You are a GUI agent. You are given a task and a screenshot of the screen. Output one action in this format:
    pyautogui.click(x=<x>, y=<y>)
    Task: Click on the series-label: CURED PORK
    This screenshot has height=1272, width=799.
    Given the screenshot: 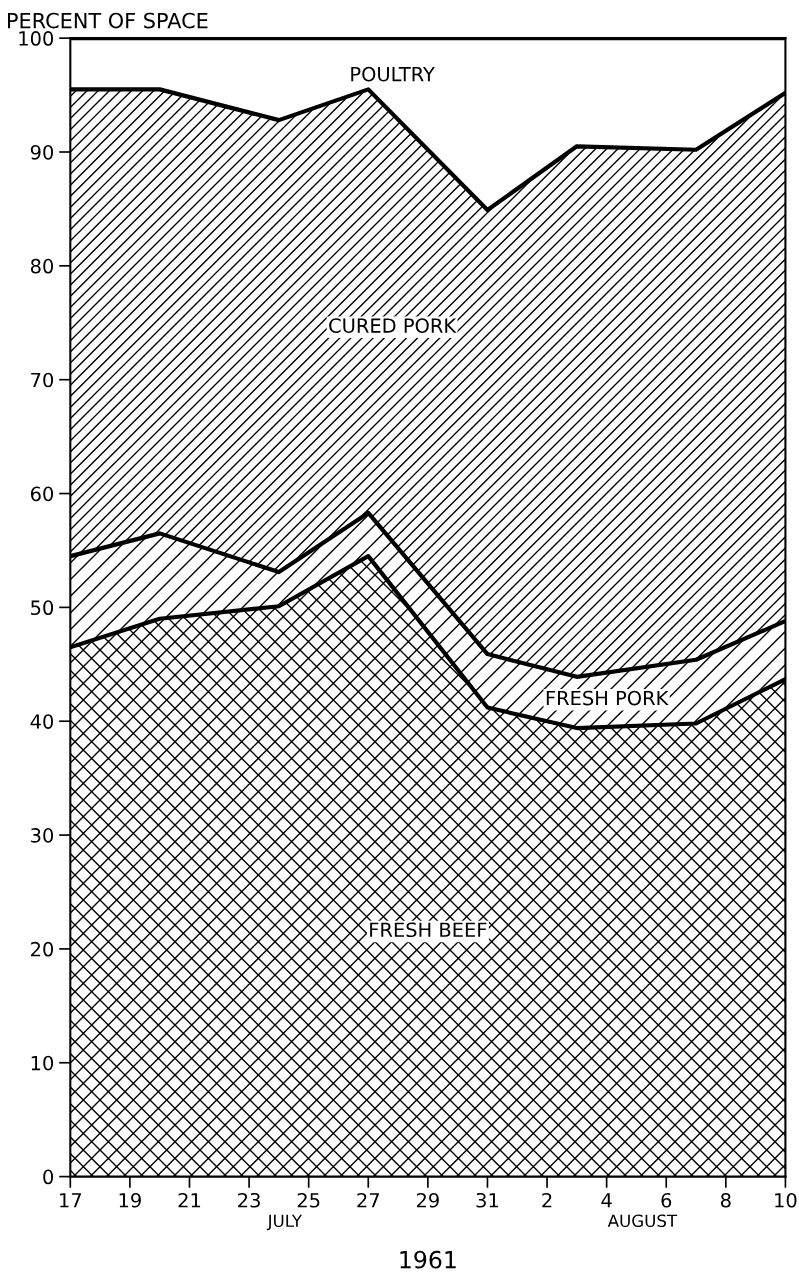 What is the action you would take?
    pyautogui.click(x=393, y=325)
    